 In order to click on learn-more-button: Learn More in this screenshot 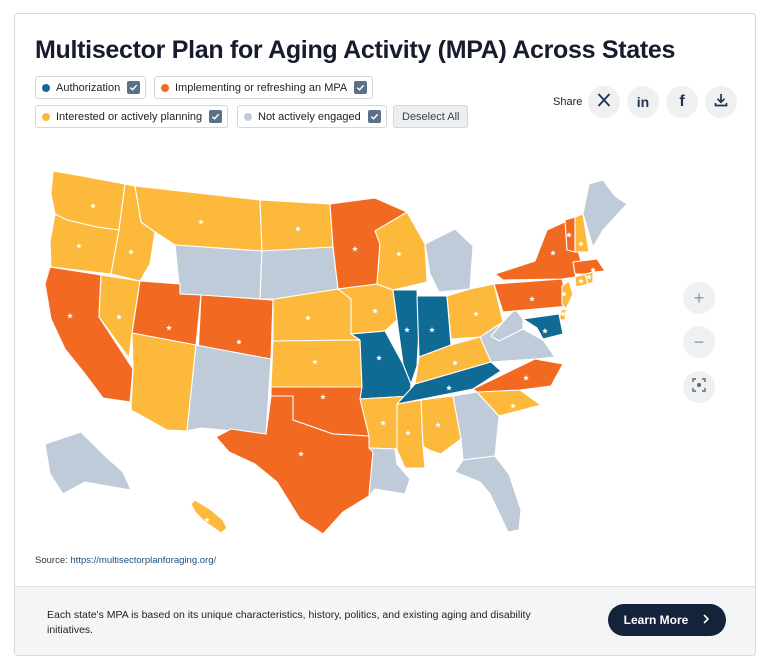, I will do `click(667, 620)`.